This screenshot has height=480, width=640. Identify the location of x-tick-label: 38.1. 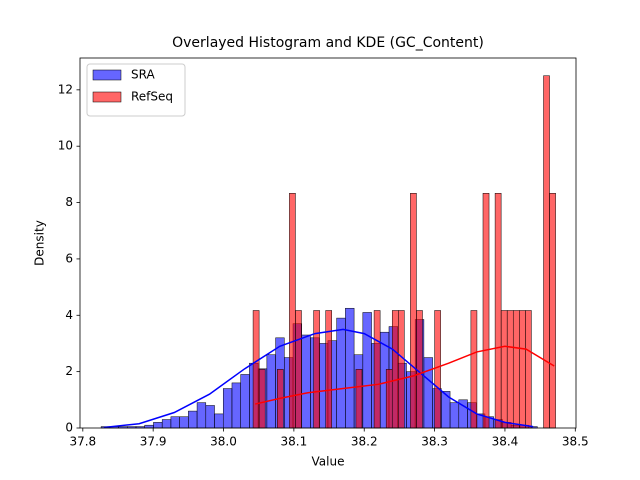
(294, 442).